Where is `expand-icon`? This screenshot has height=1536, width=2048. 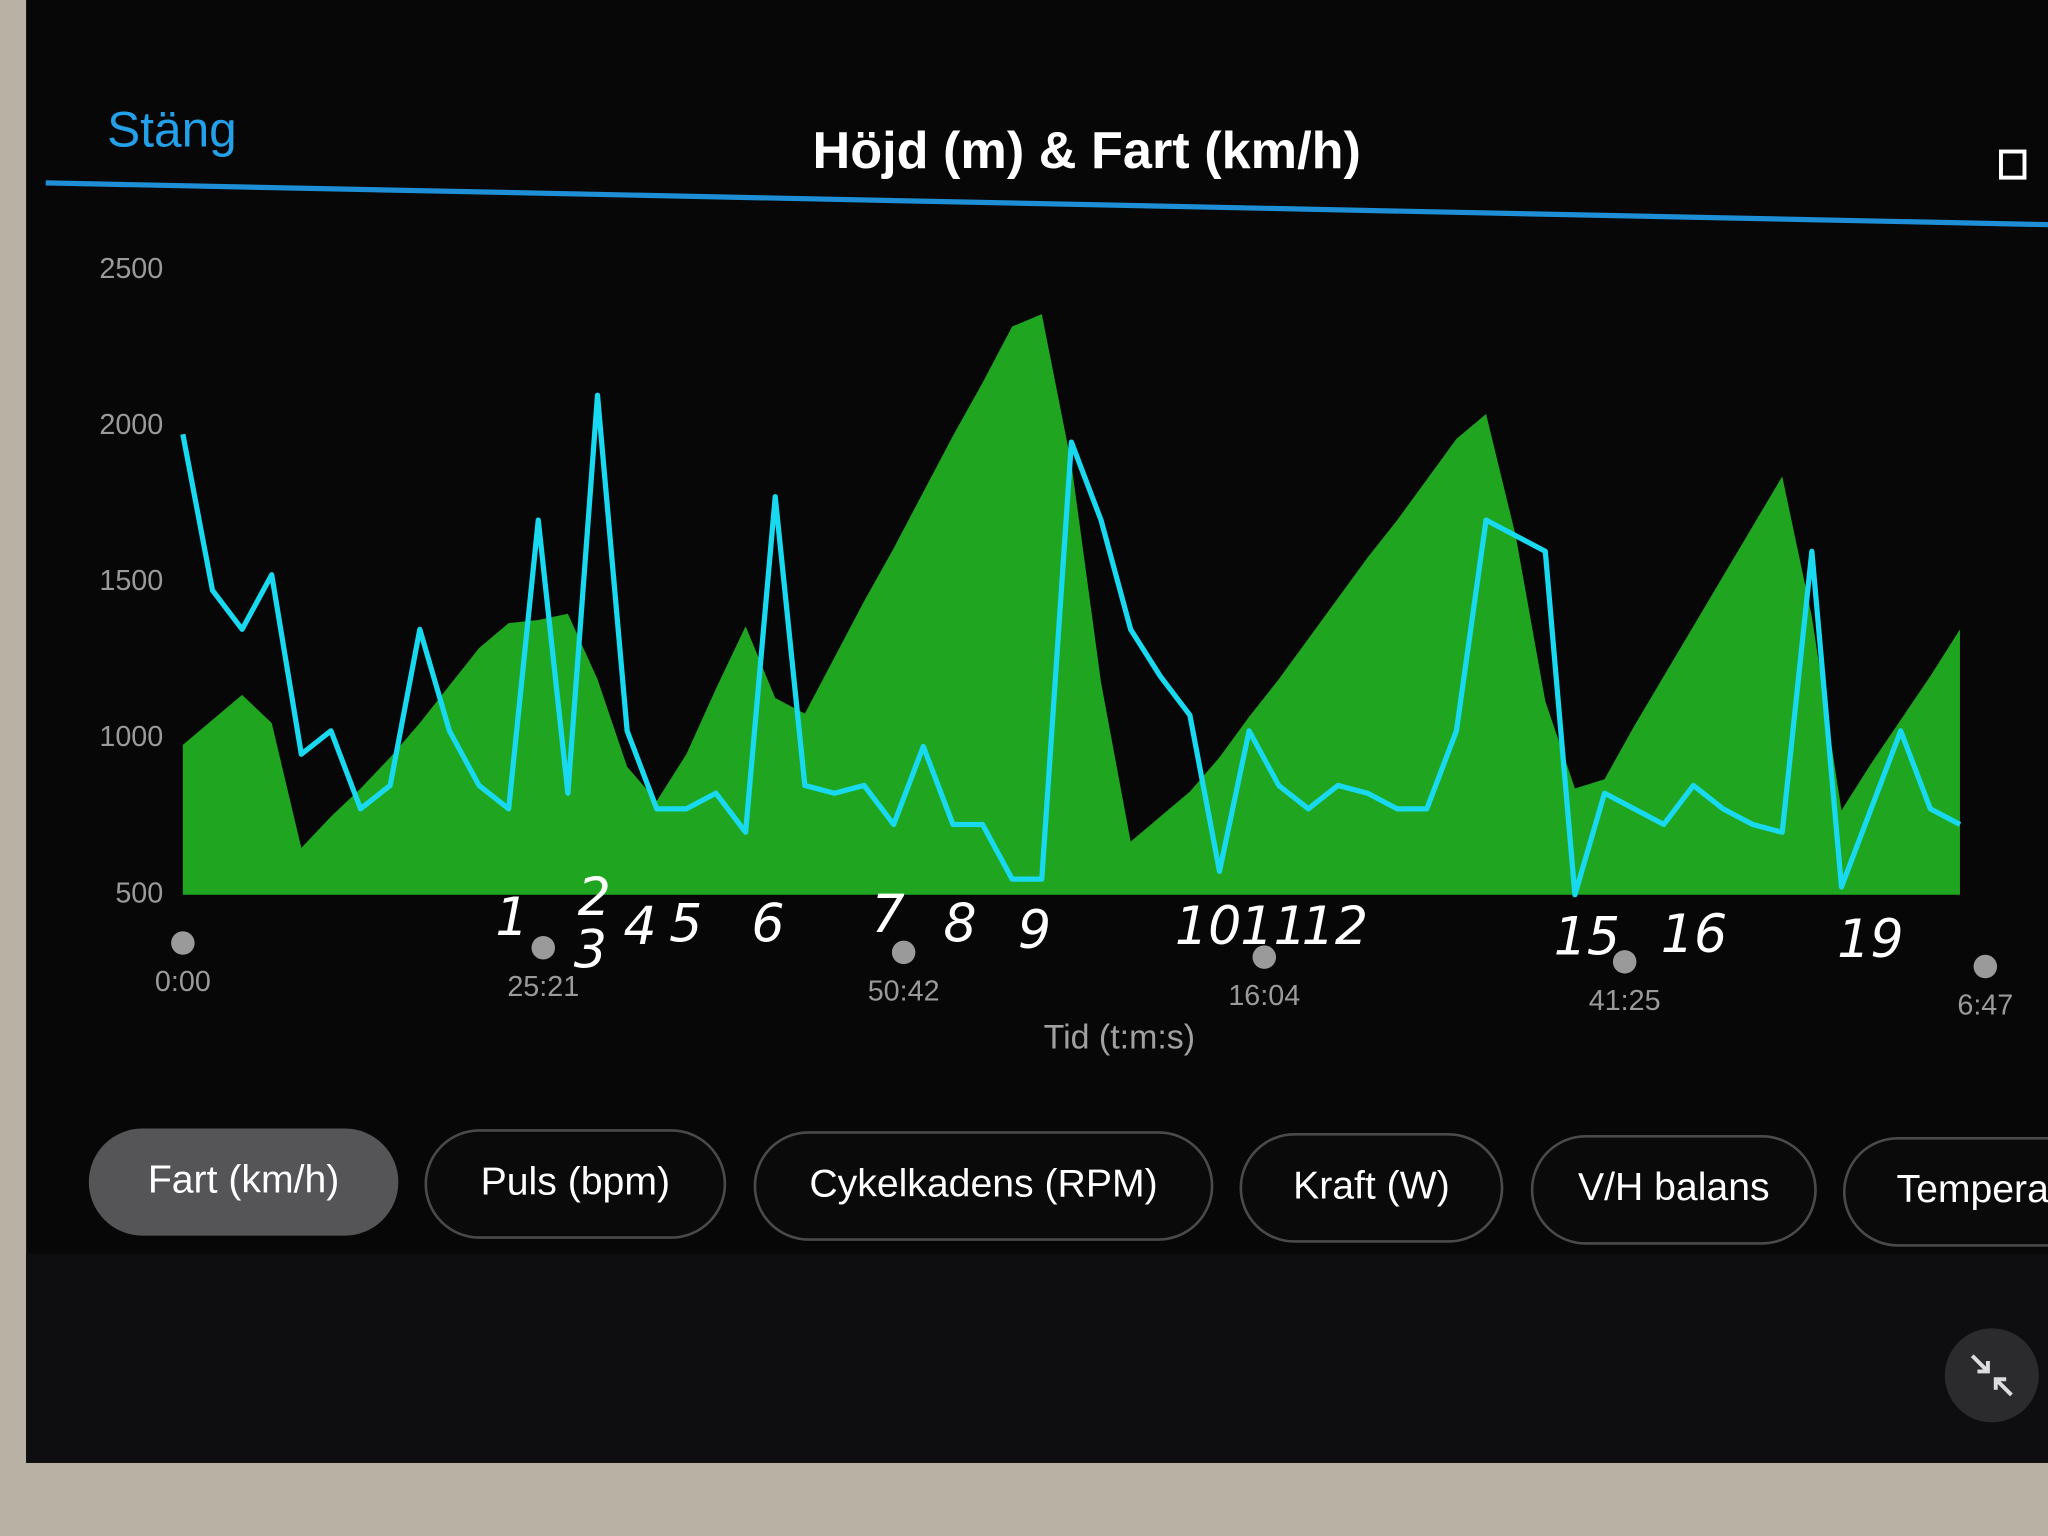 expand-icon is located at coordinates (2013, 164).